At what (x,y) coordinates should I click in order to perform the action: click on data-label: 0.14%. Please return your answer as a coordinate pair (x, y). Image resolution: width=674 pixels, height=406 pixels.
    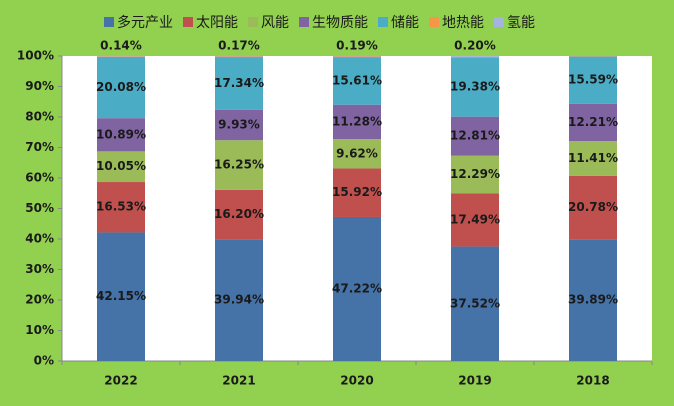
    Looking at the image, I should click on (121, 46).